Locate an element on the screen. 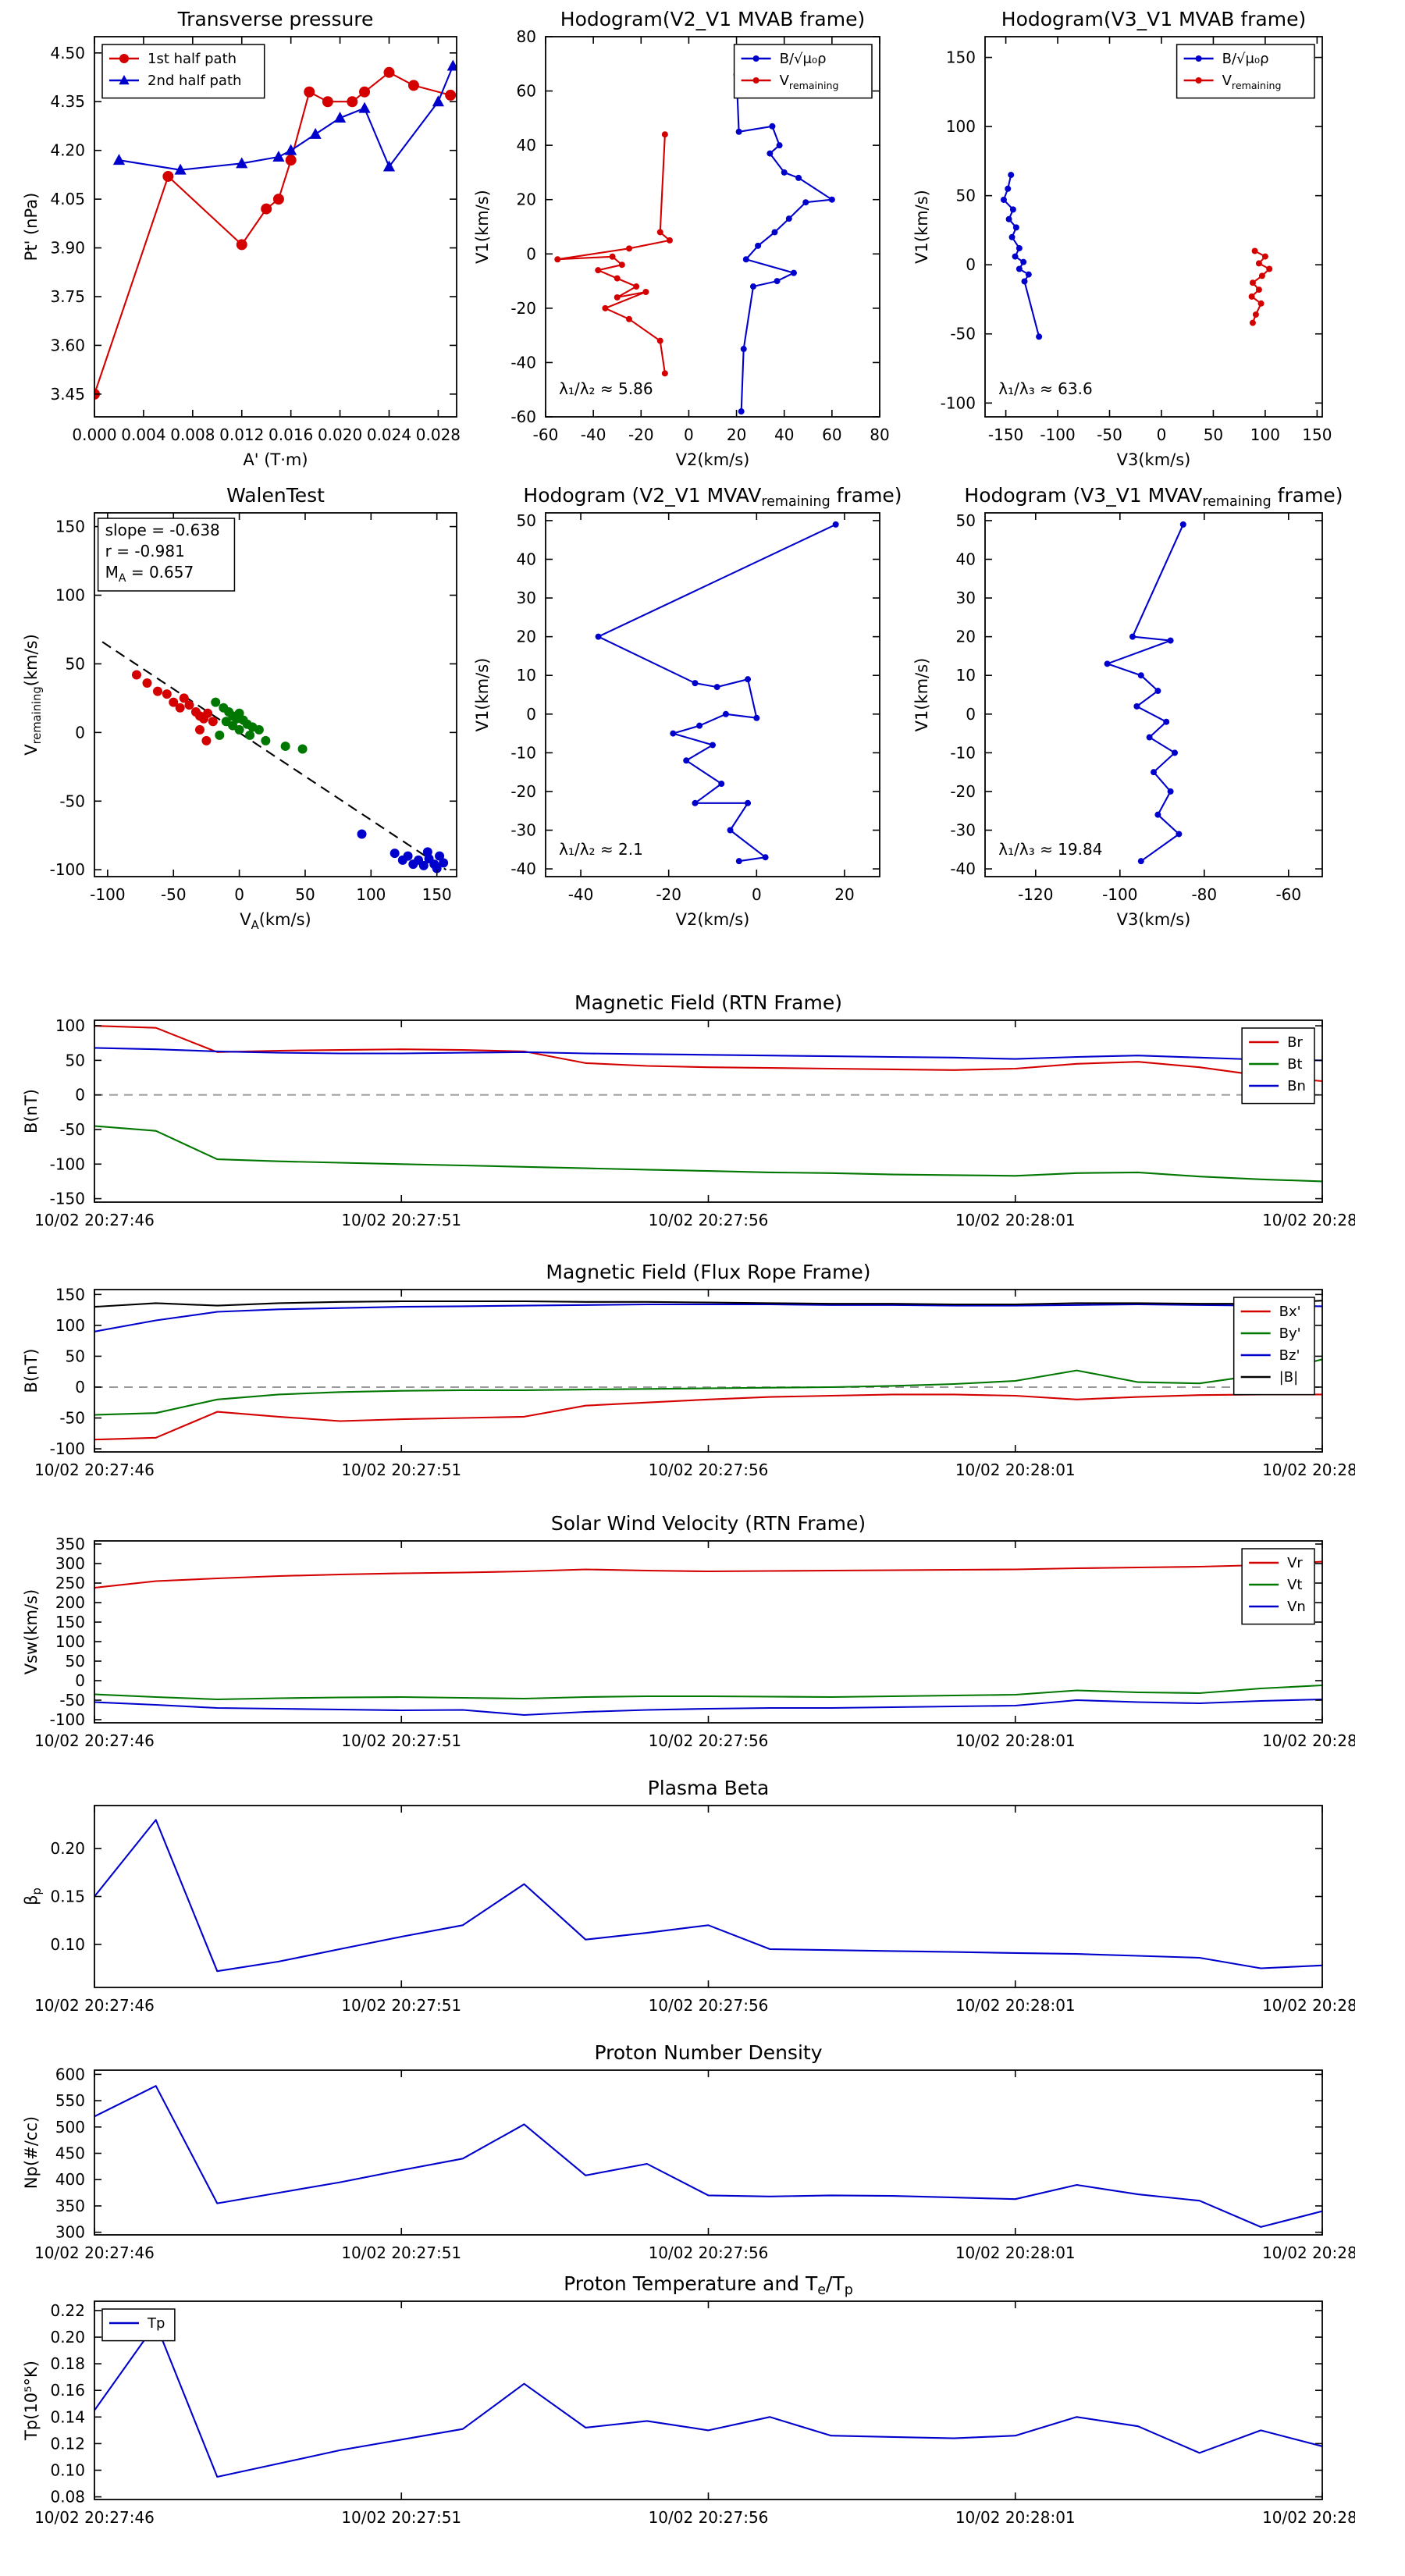  svg-text: 0.08 is located at coordinates (68, 2497).